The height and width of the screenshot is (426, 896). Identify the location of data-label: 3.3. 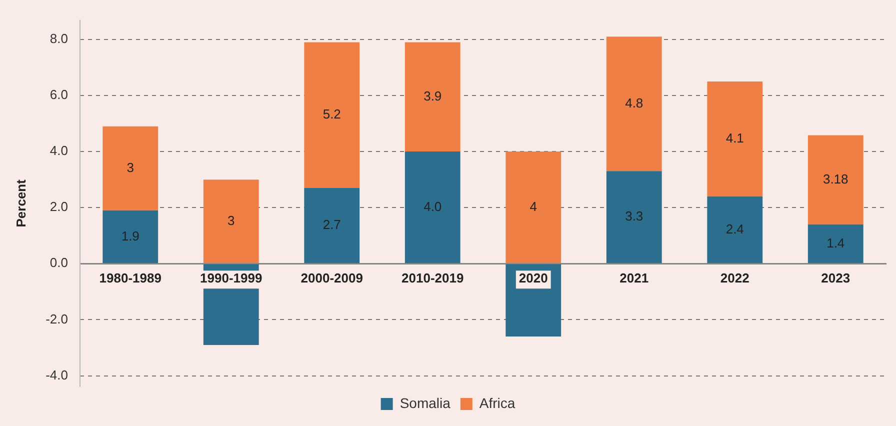
(634, 216).